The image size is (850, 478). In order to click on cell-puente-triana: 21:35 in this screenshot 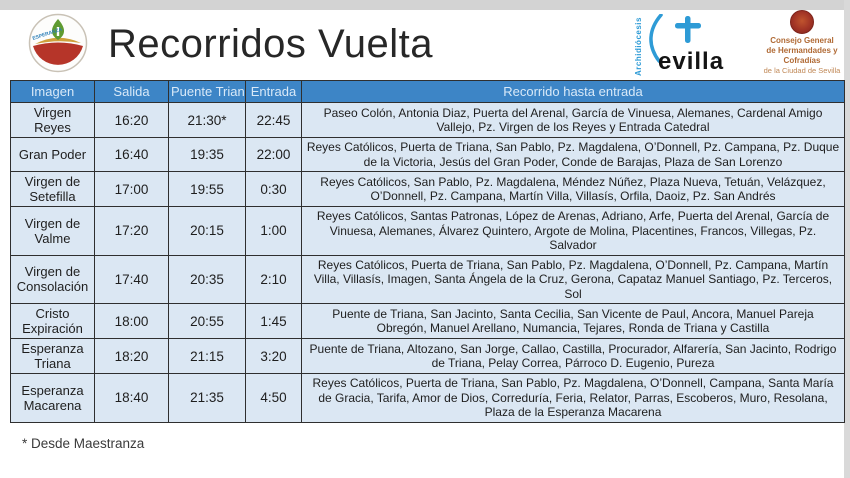, I will do `click(207, 398)`.